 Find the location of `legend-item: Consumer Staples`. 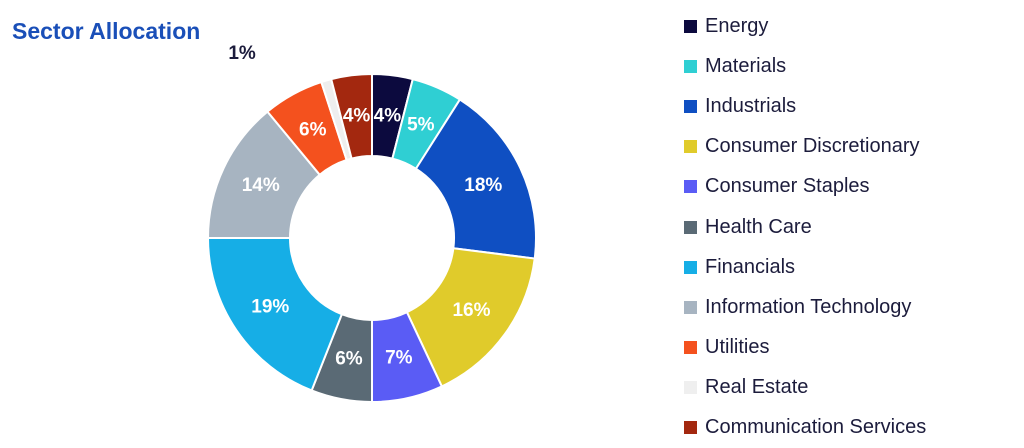

legend-item: Consumer Staples is located at coordinates (805, 187).